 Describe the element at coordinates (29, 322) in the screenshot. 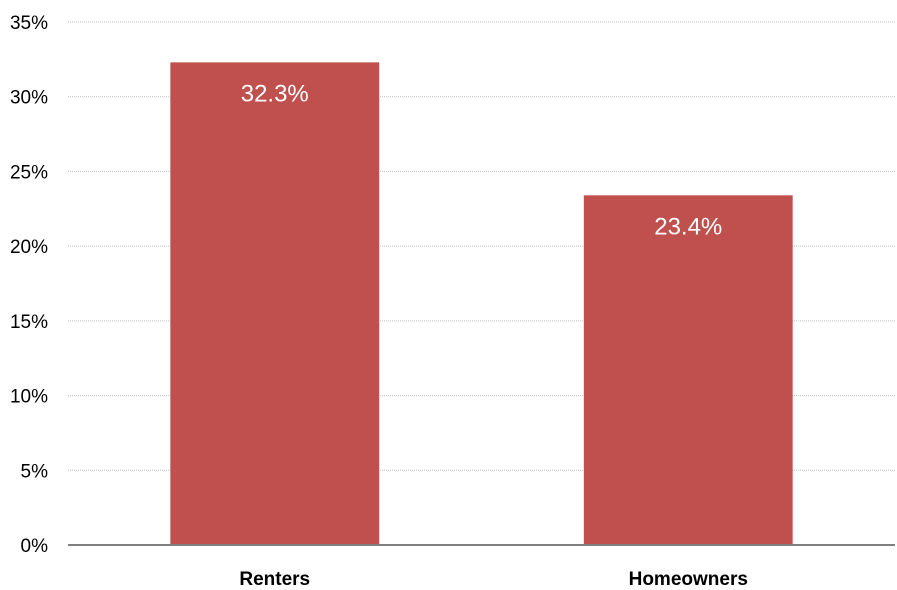

I see `y-tick-label: 15%` at that location.